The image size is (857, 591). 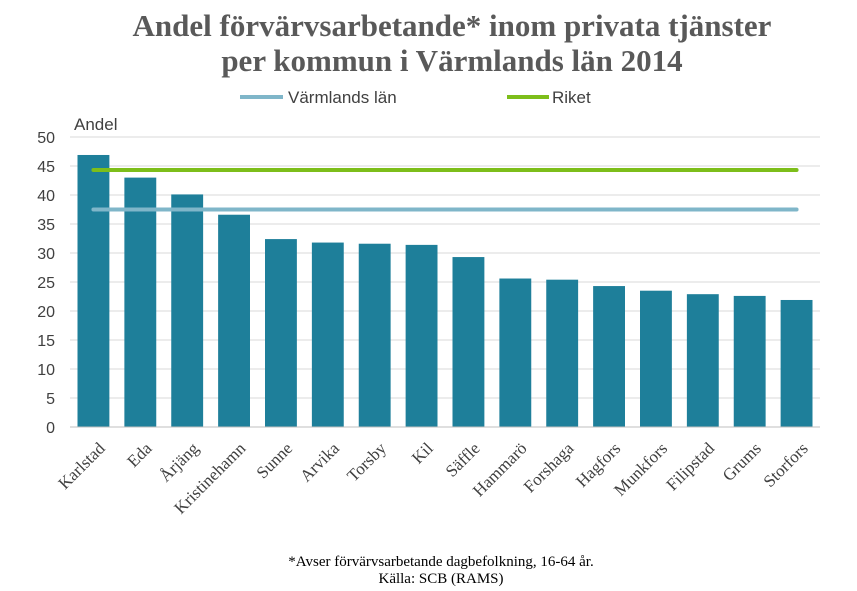 What do you see at coordinates (451, 60) in the screenshot?
I see `chart-title-line-2: per kommun i Värmlands län 2014` at bounding box center [451, 60].